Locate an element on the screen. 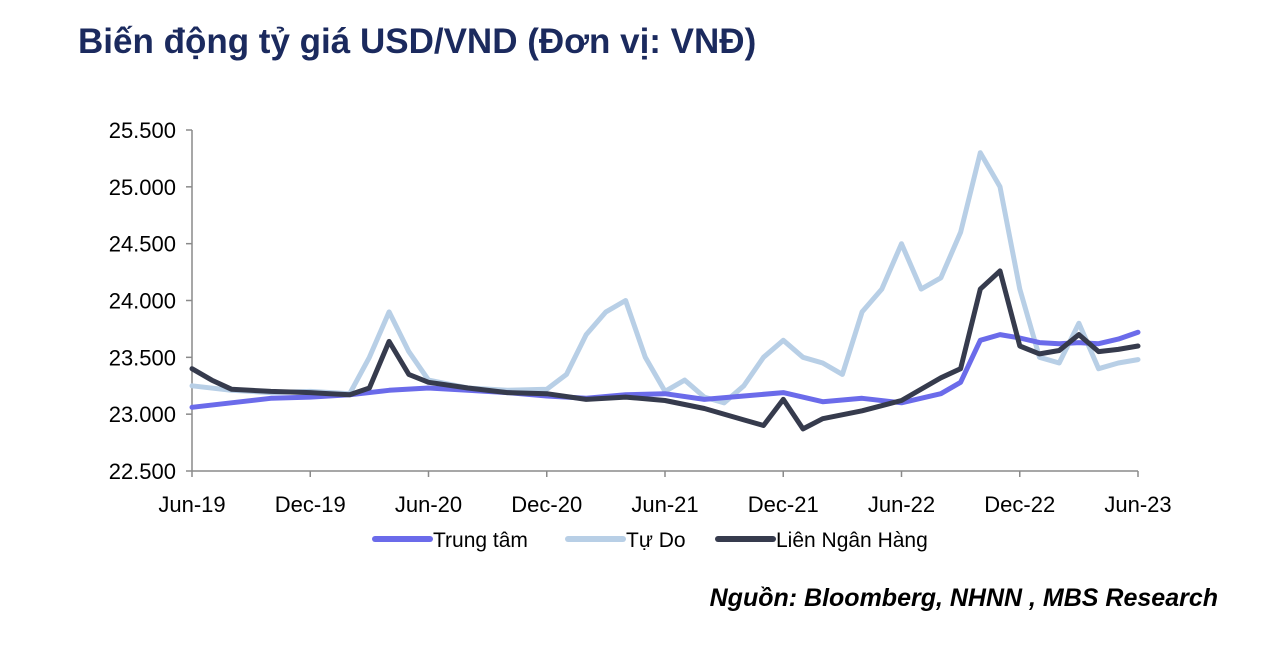 The width and height of the screenshot is (1272, 662). x-tick-label: Dec-20 is located at coordinates (546, 504).